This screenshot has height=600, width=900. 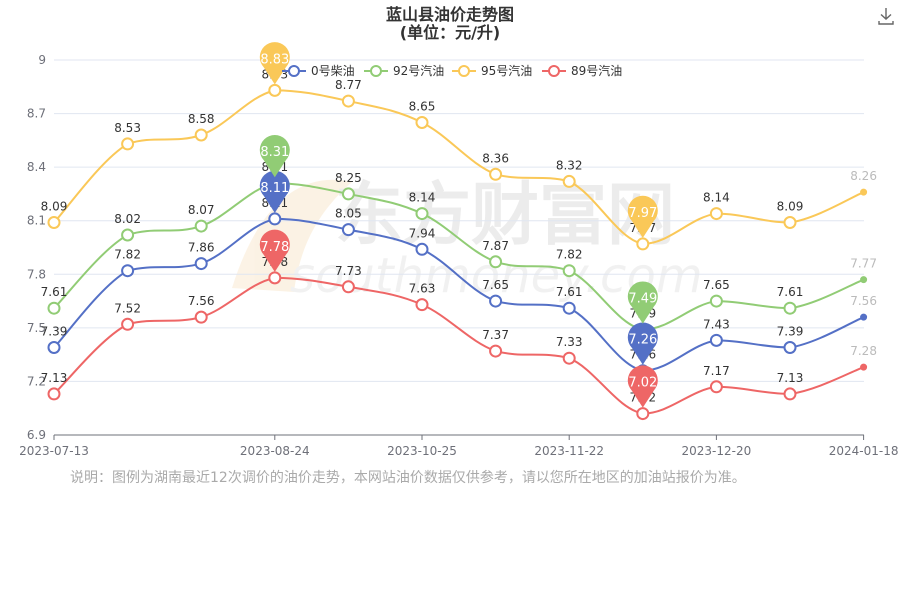 I want to click on min-pin-label: 7.26, so click(x=642, y=340).